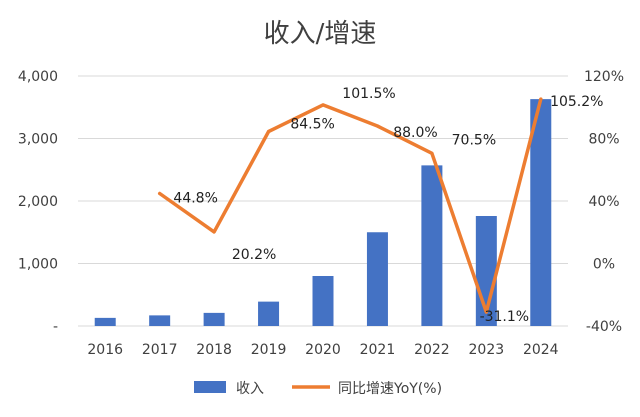 The height and width of the screenshot is (417, 640). I want to click on x-tick-label: 2016, so click(105, 350).